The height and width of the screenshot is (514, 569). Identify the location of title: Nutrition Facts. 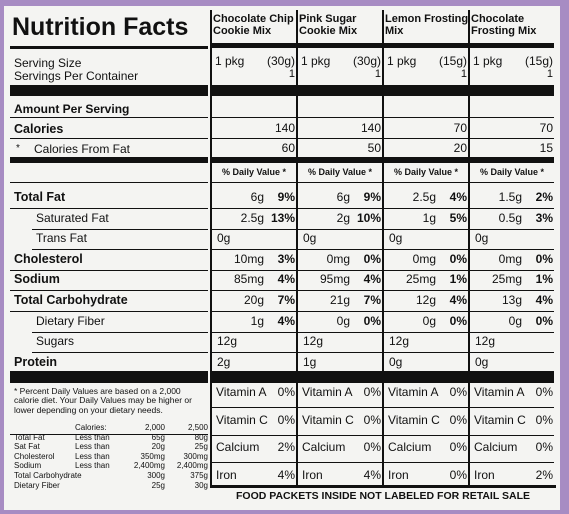
(100, 27).